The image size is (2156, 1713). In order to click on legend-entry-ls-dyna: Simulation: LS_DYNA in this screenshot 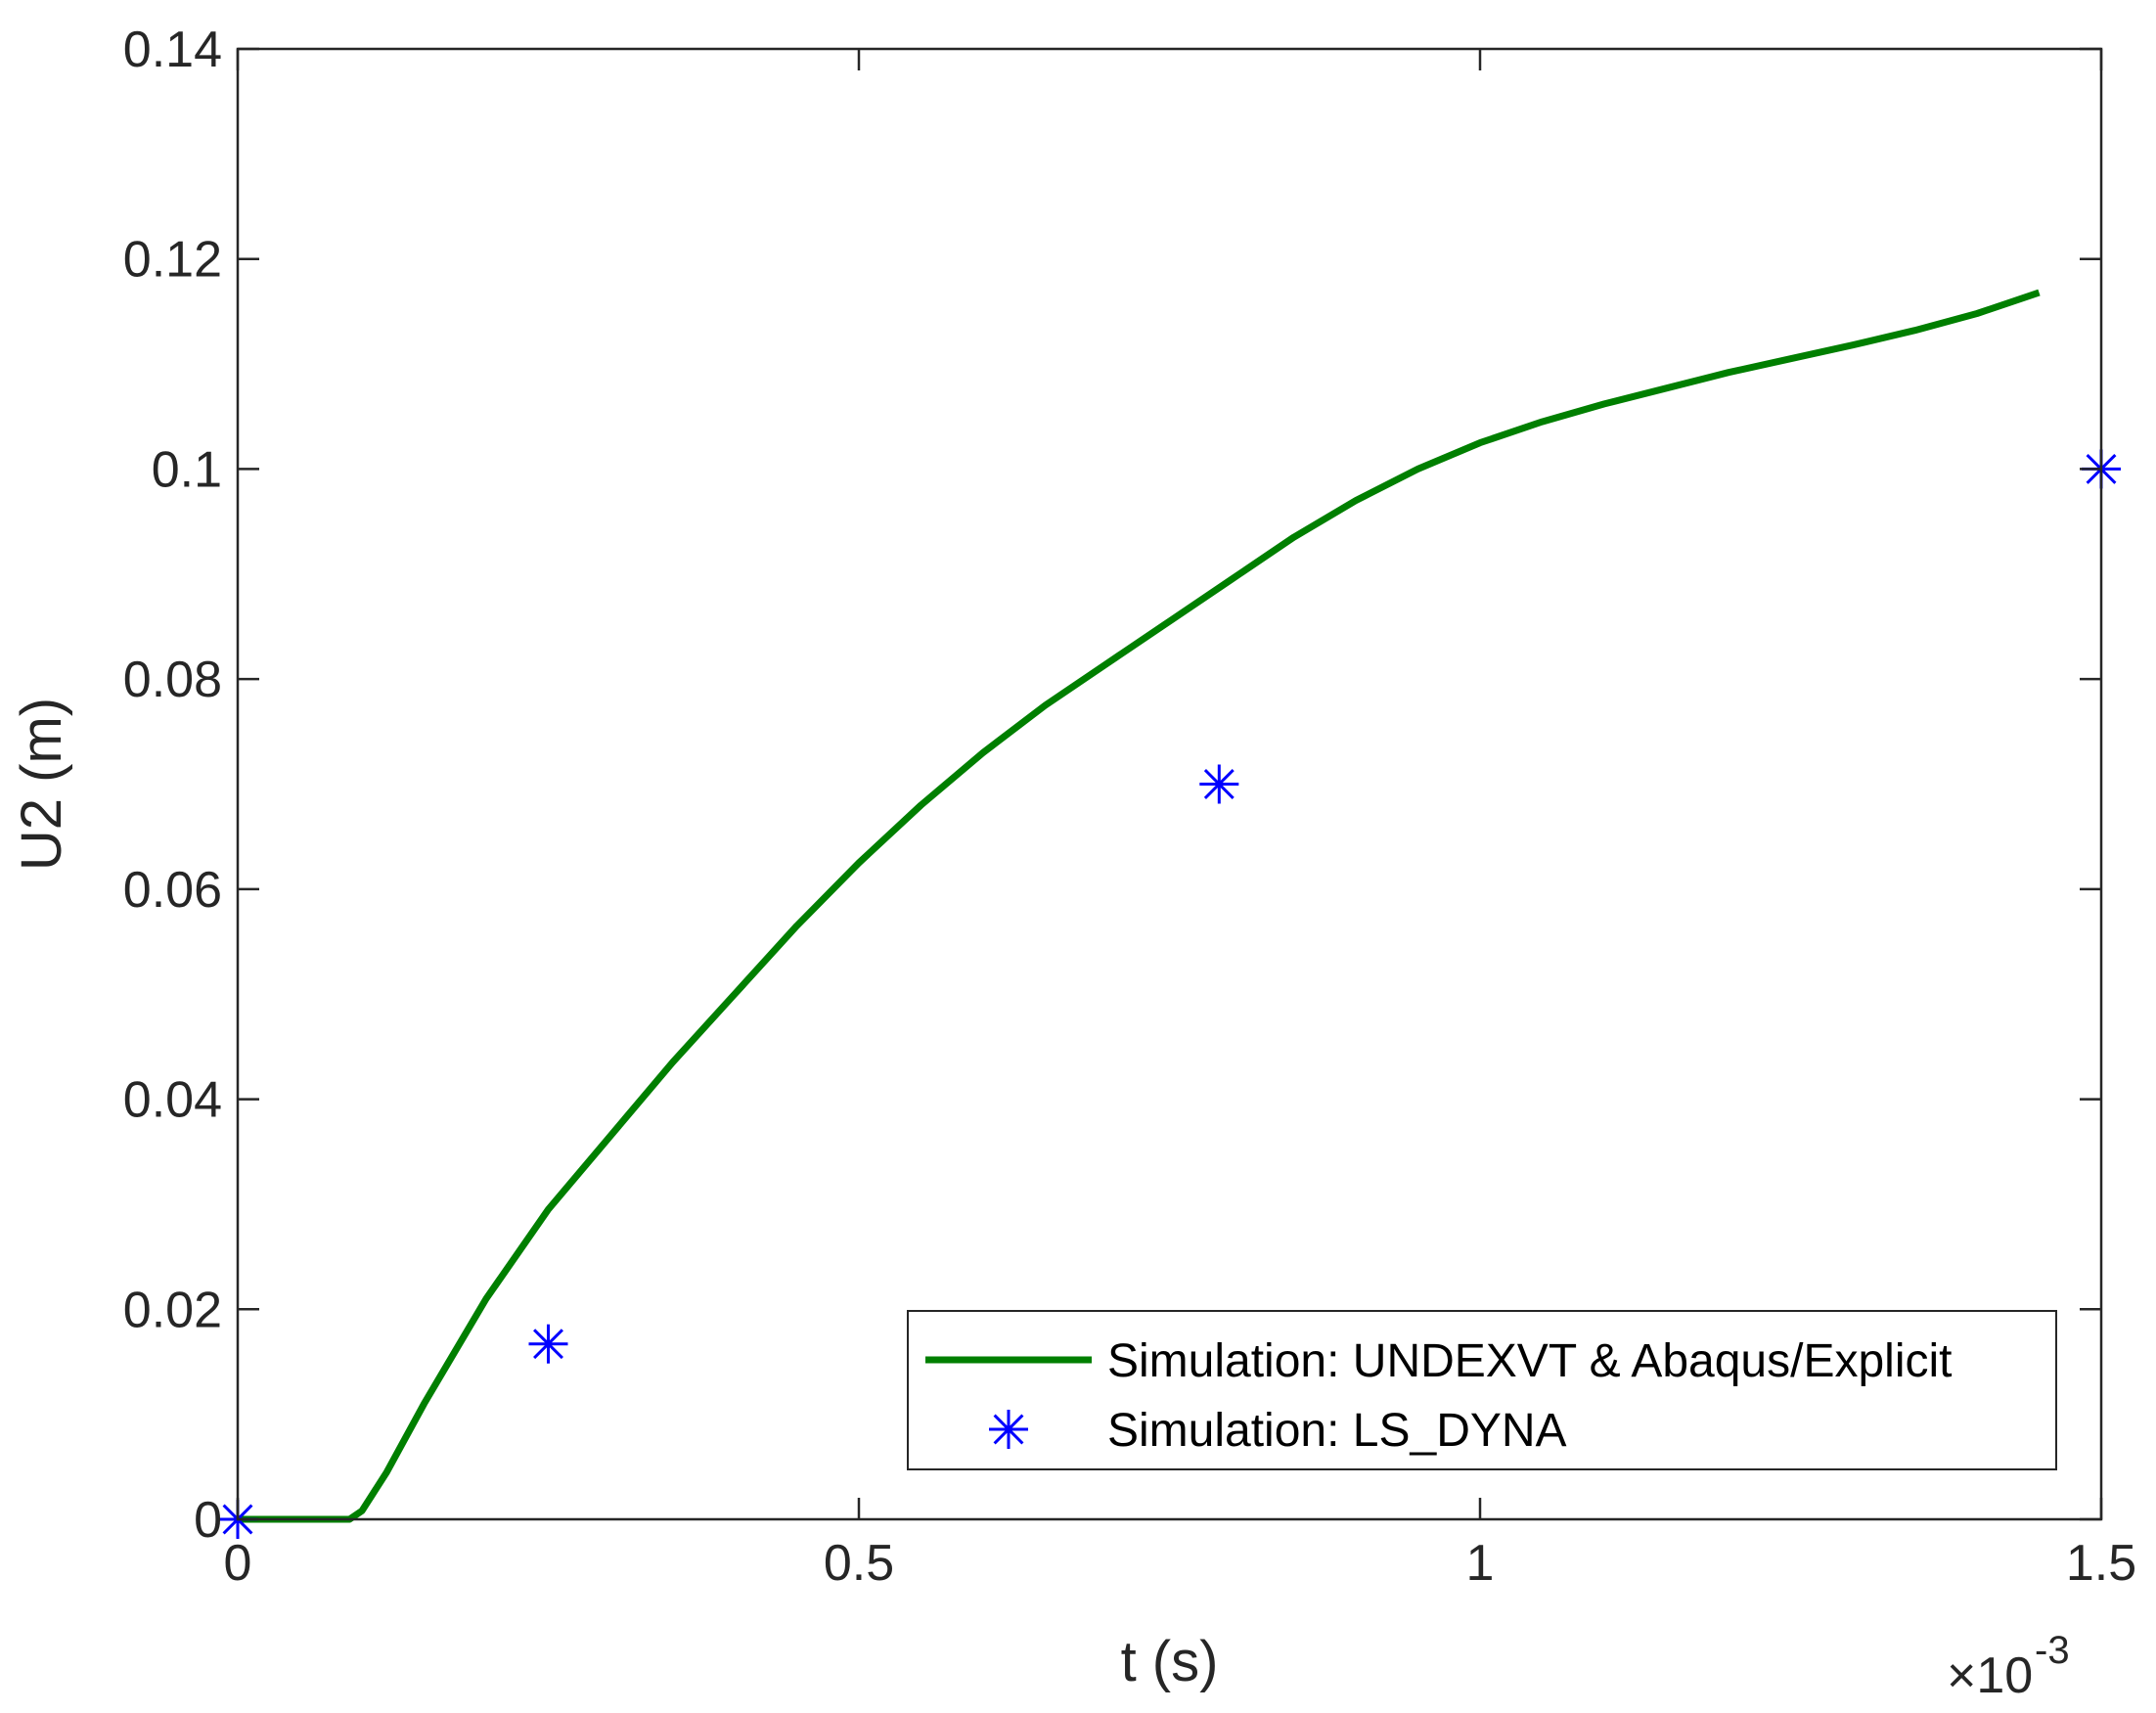, I will do `click(1337, 1431)`.